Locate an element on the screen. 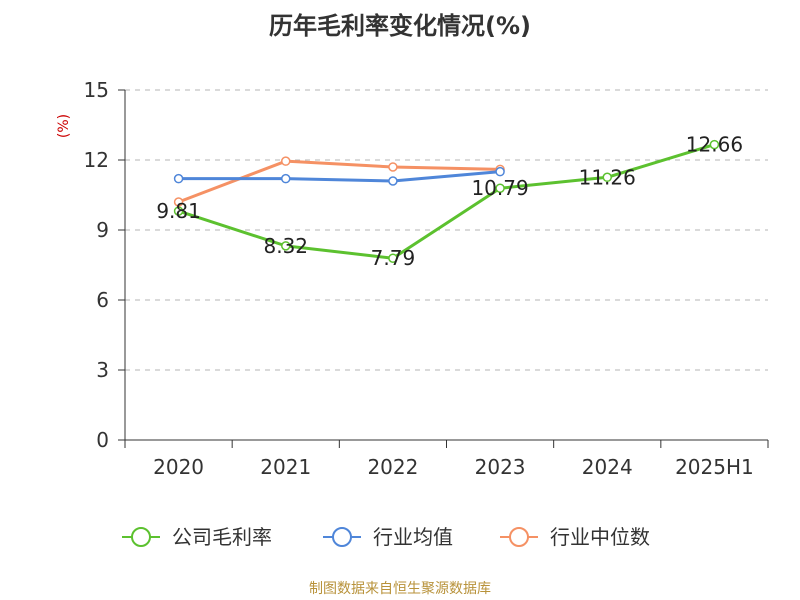  legend-label: 公司毛利率 is located at coordinates (222, 537).